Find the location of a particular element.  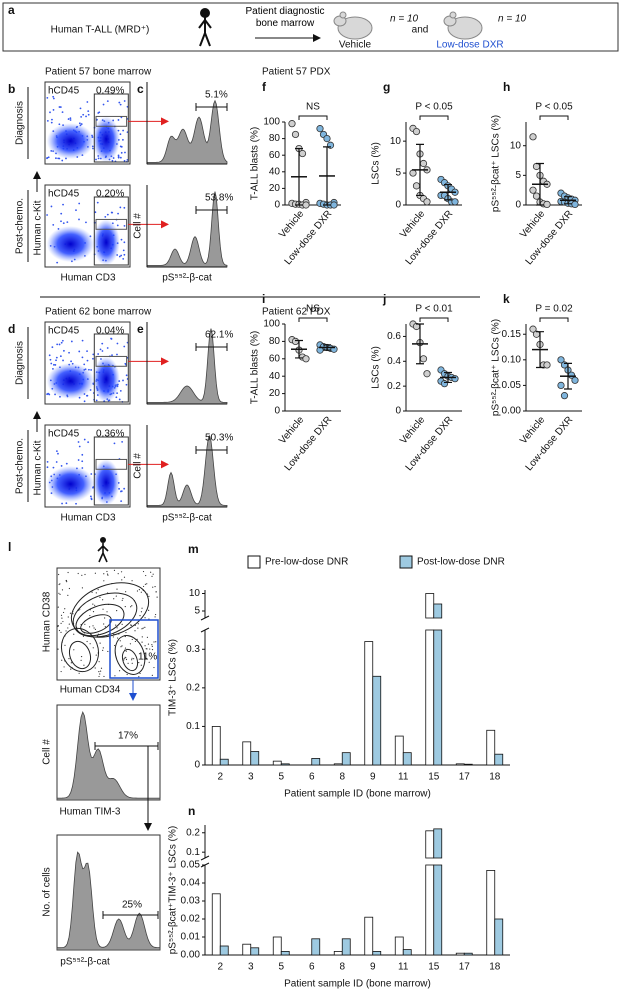

panel-letter: a is located at coordinates (11, 10).